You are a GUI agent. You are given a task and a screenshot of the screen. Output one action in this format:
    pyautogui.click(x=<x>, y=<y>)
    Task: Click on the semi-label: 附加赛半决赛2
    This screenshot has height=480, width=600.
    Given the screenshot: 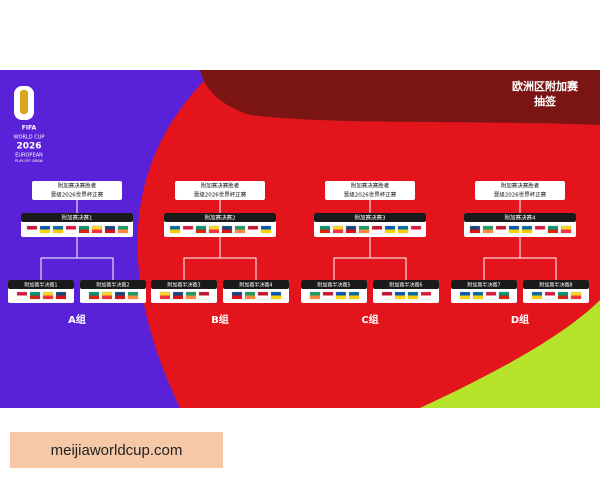 What is the action you would take?
    pyautogui.click(x=112, y=285)
    